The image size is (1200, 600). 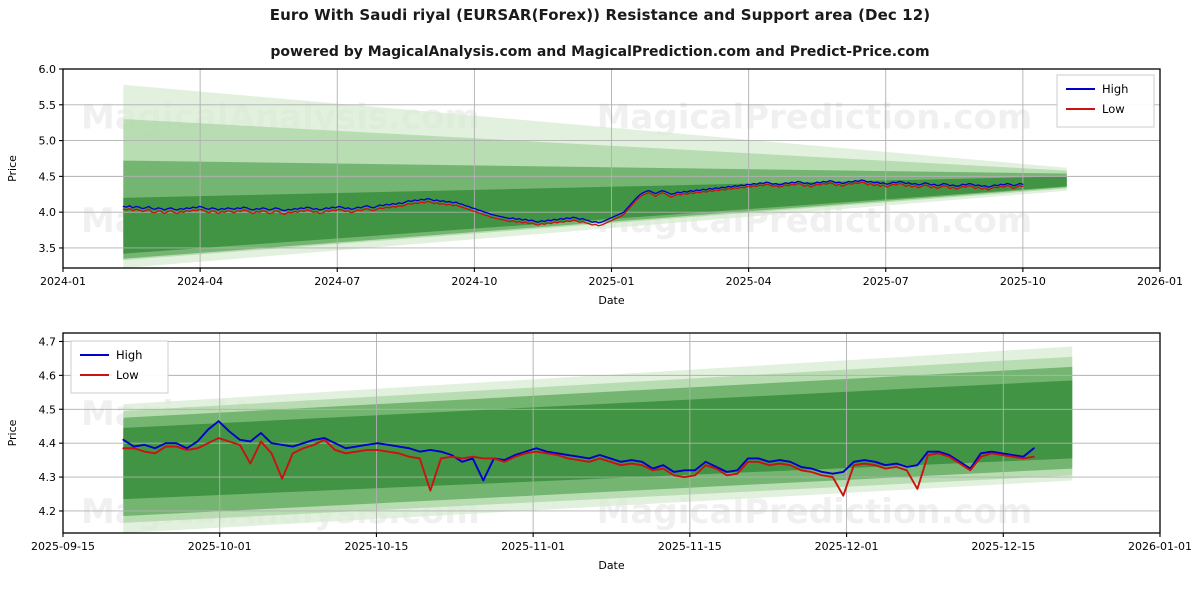 I want to click on x-axis-tick-label: 2025-12-15, so click(x=1003, y=546).